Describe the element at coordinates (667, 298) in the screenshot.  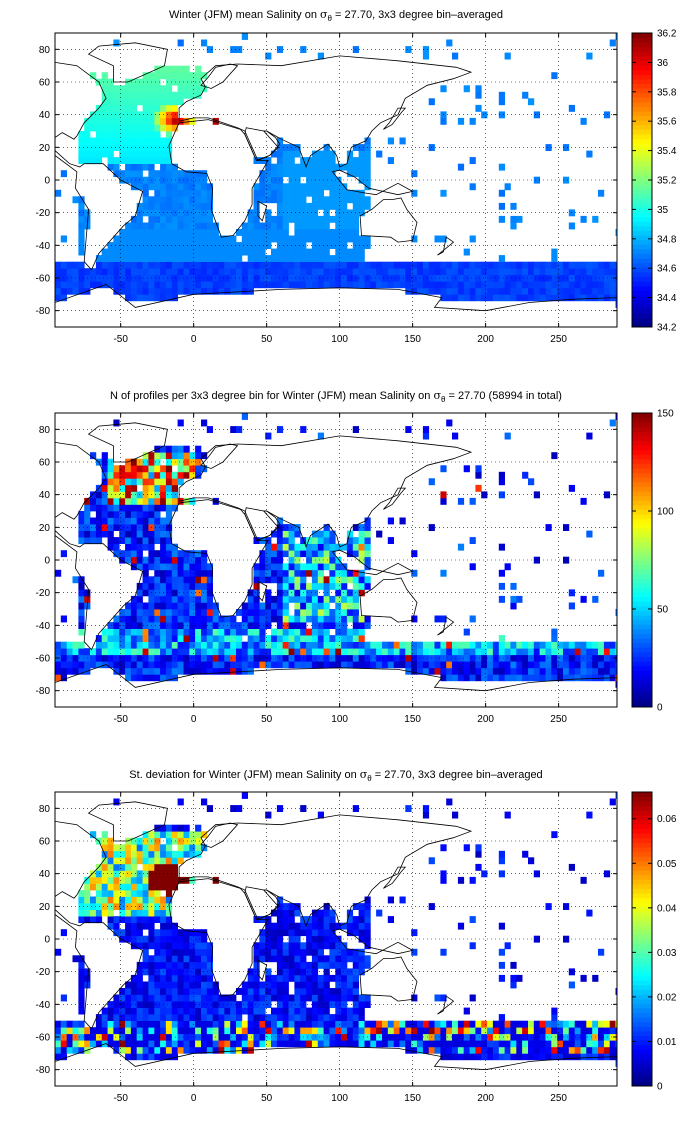
I see `colorbar-tick-label: 34.4` at that location.